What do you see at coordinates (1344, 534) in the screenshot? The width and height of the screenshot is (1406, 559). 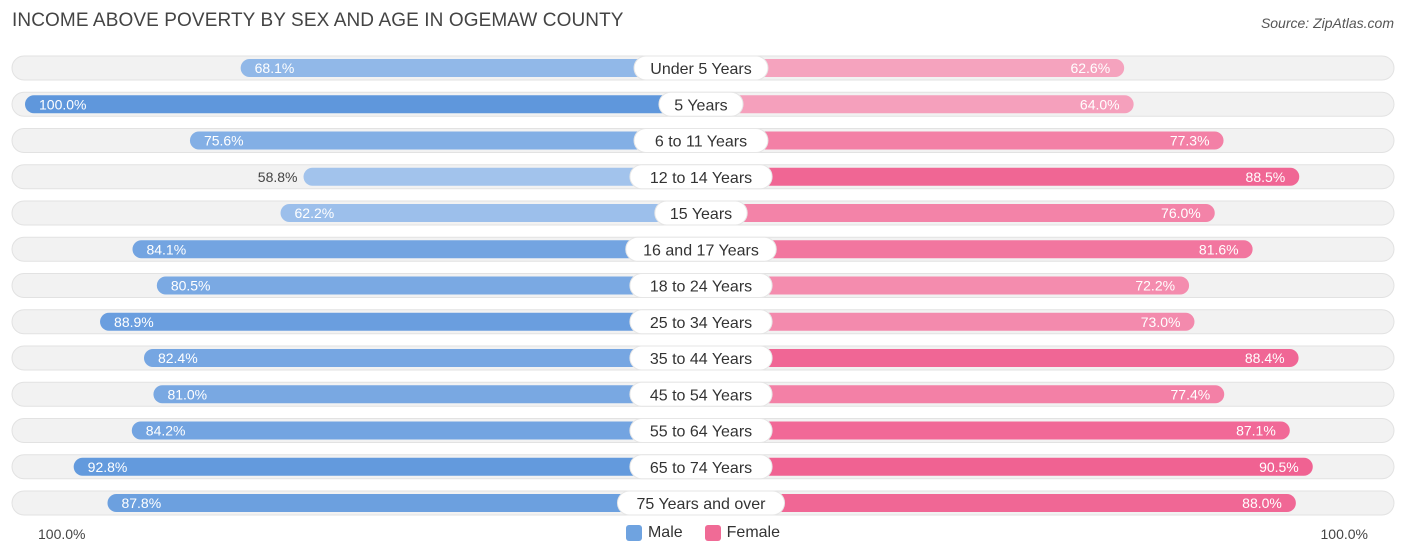 I see `axis-right-label: 100.0%` at bounding box center [1344, 534].